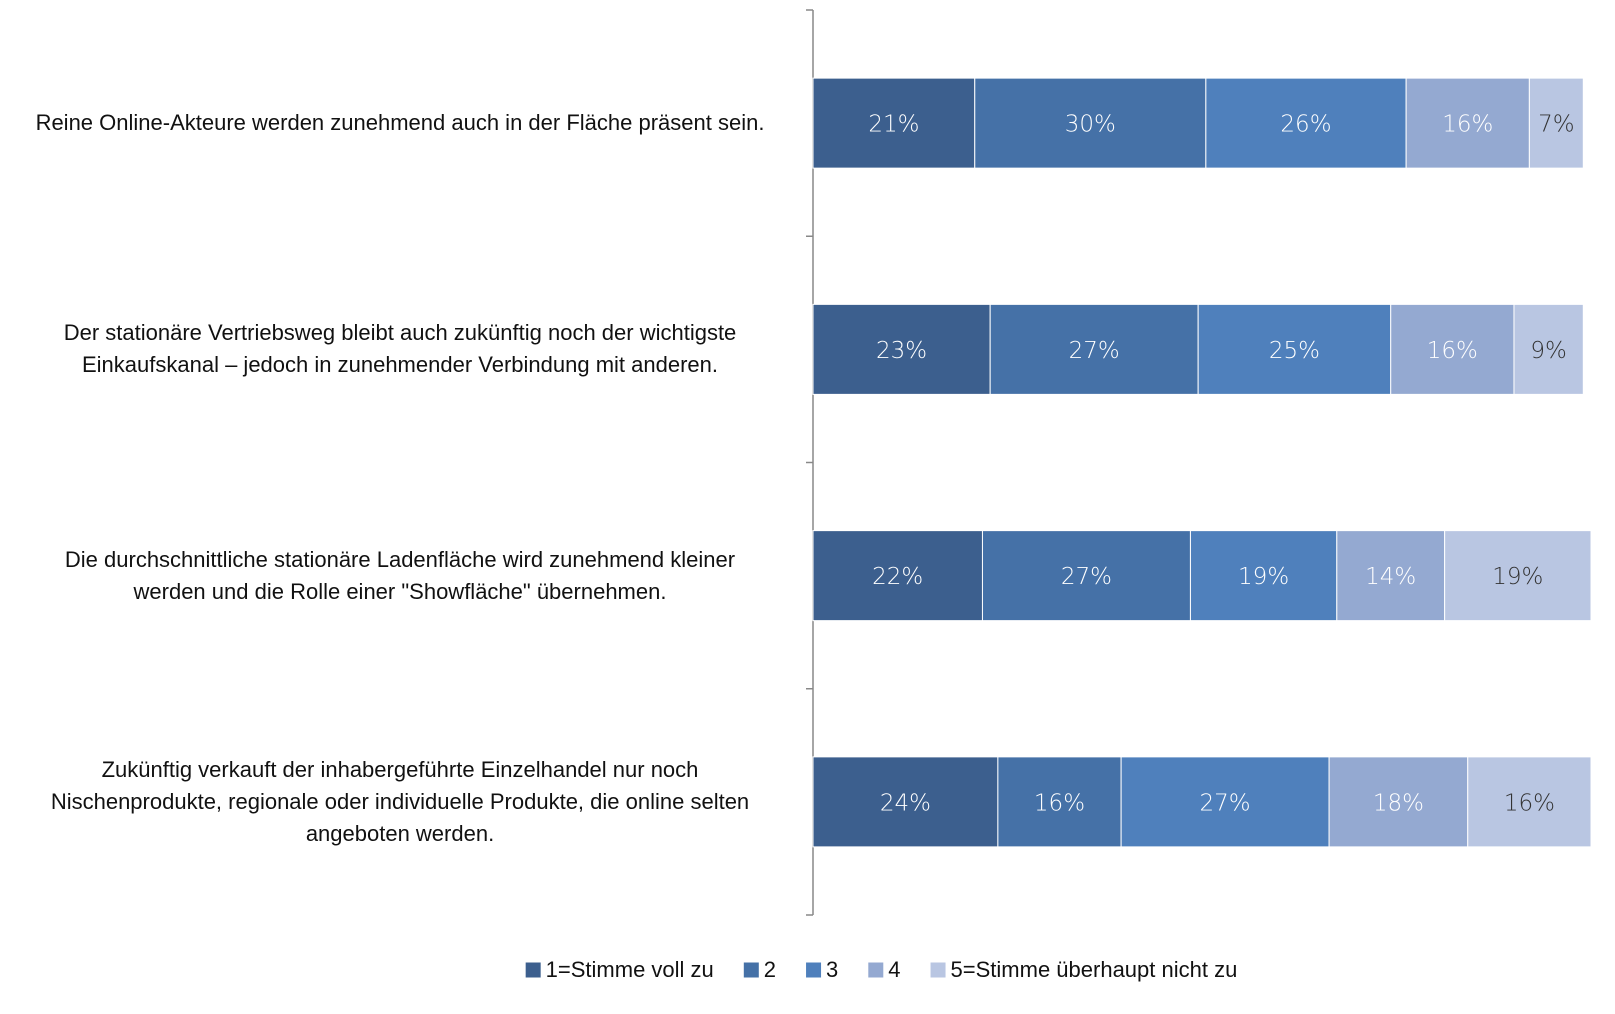 This screenshot has height=1014, width=1615. I want to click on value-label: 9%, so click(1548, 351).